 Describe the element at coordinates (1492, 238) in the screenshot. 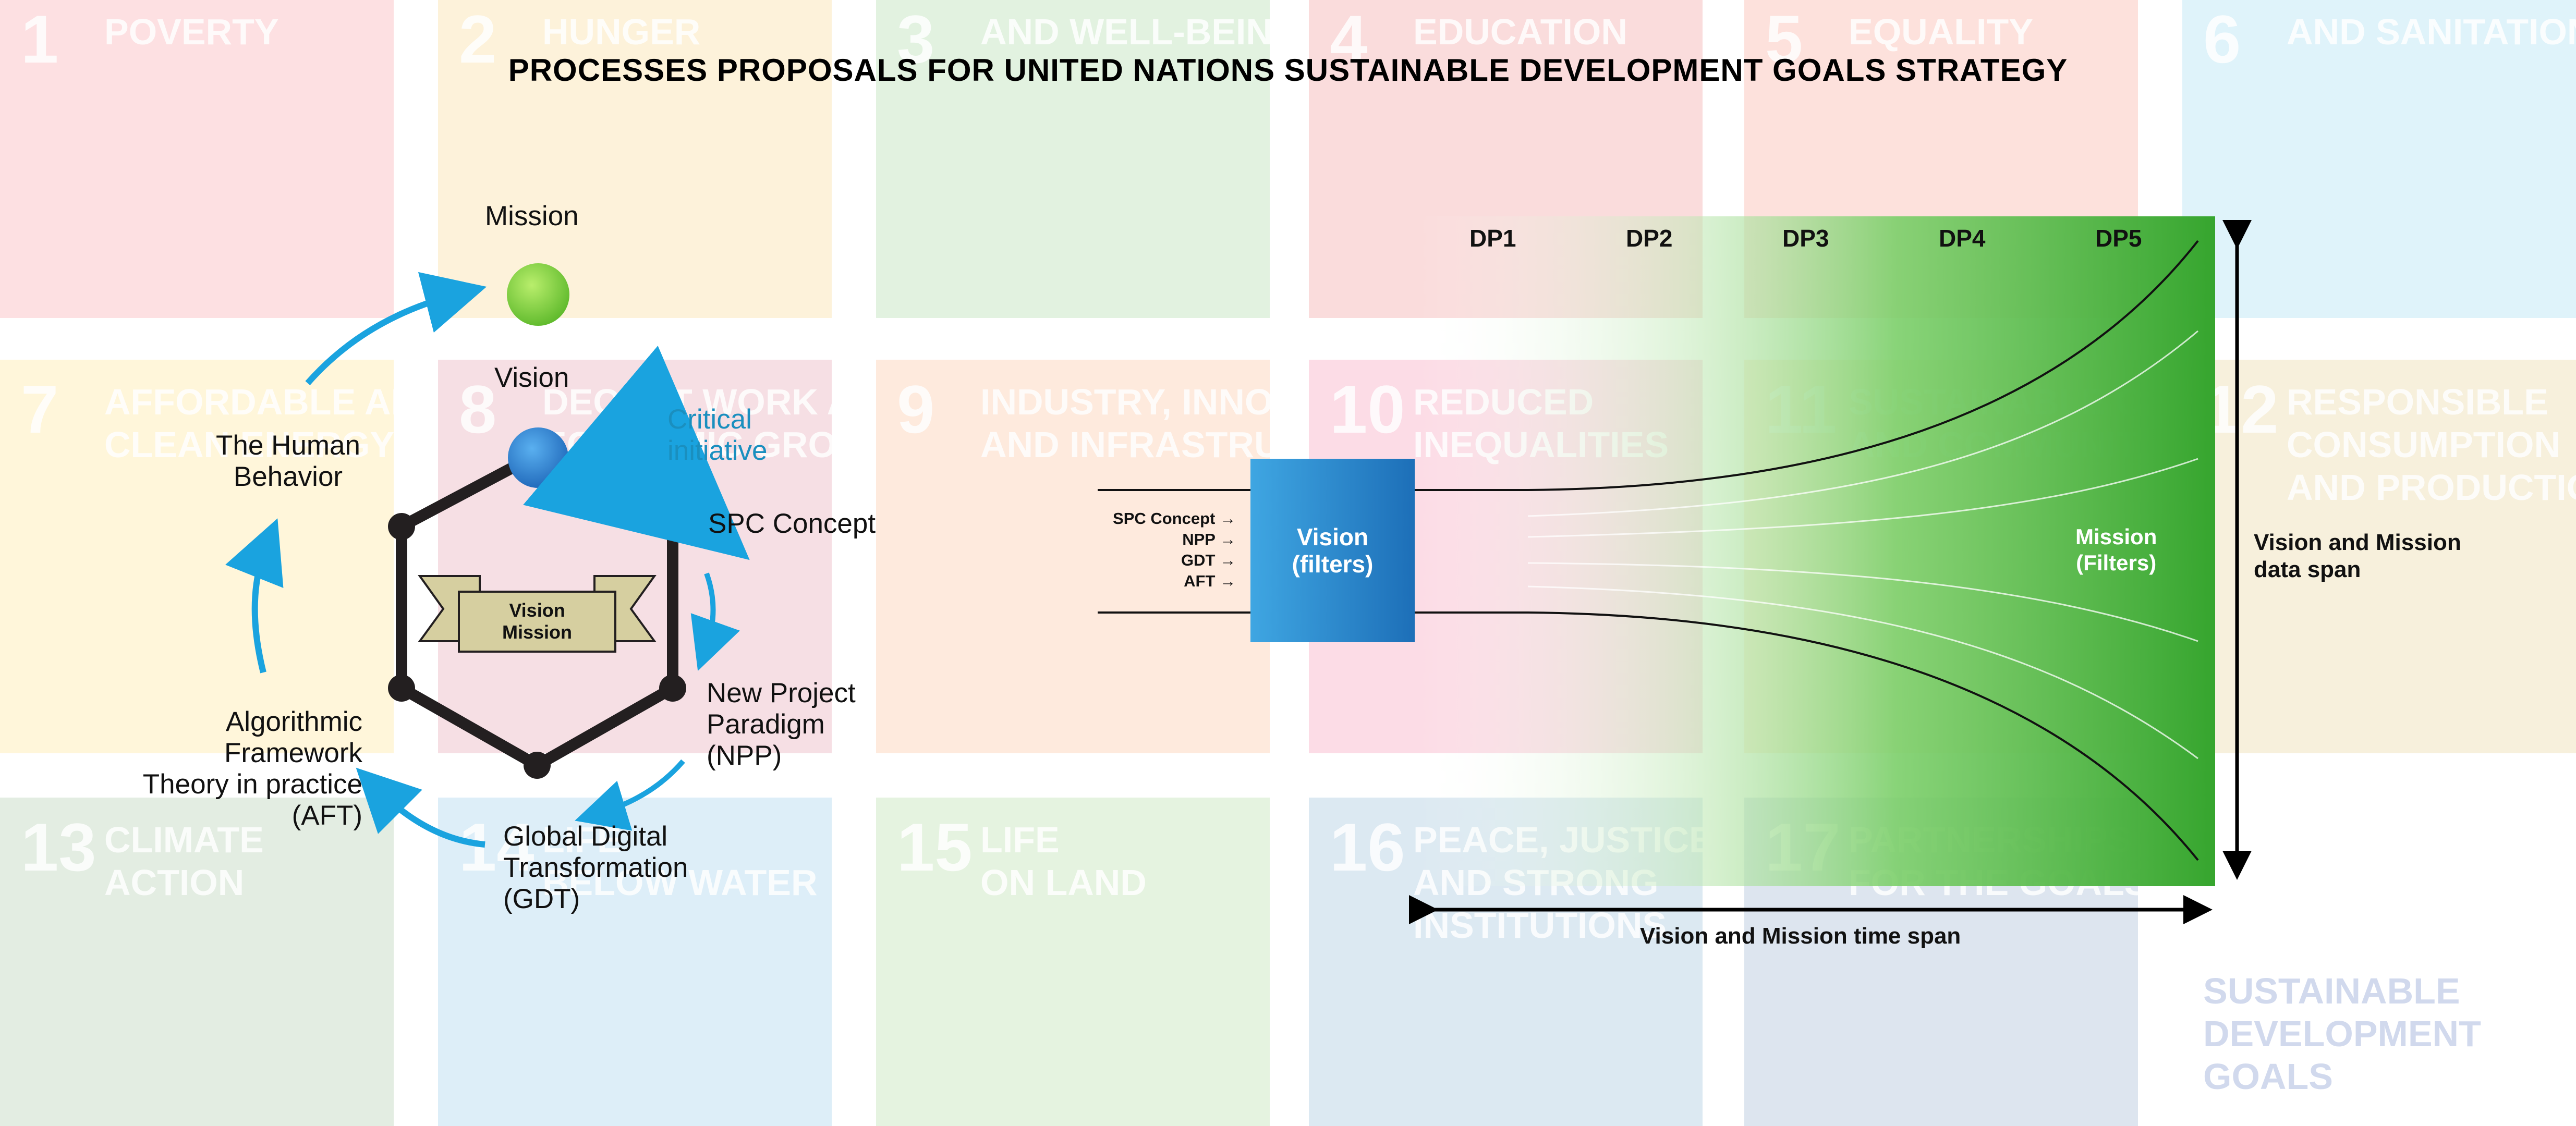

I see `dp-label: DP1` at that location.